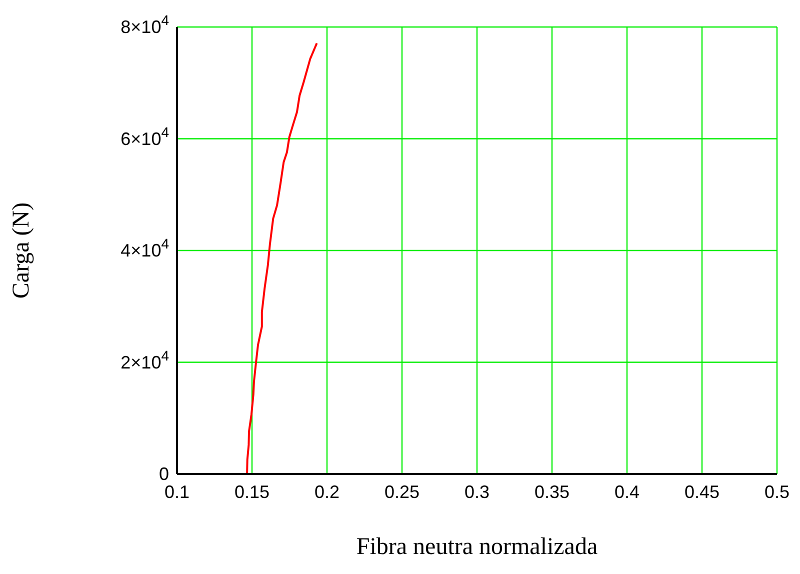 The width and height of the screenshot is (800, 574). I want to click on y-tick-label: 8×10$^{4}$, so click(145, 24).